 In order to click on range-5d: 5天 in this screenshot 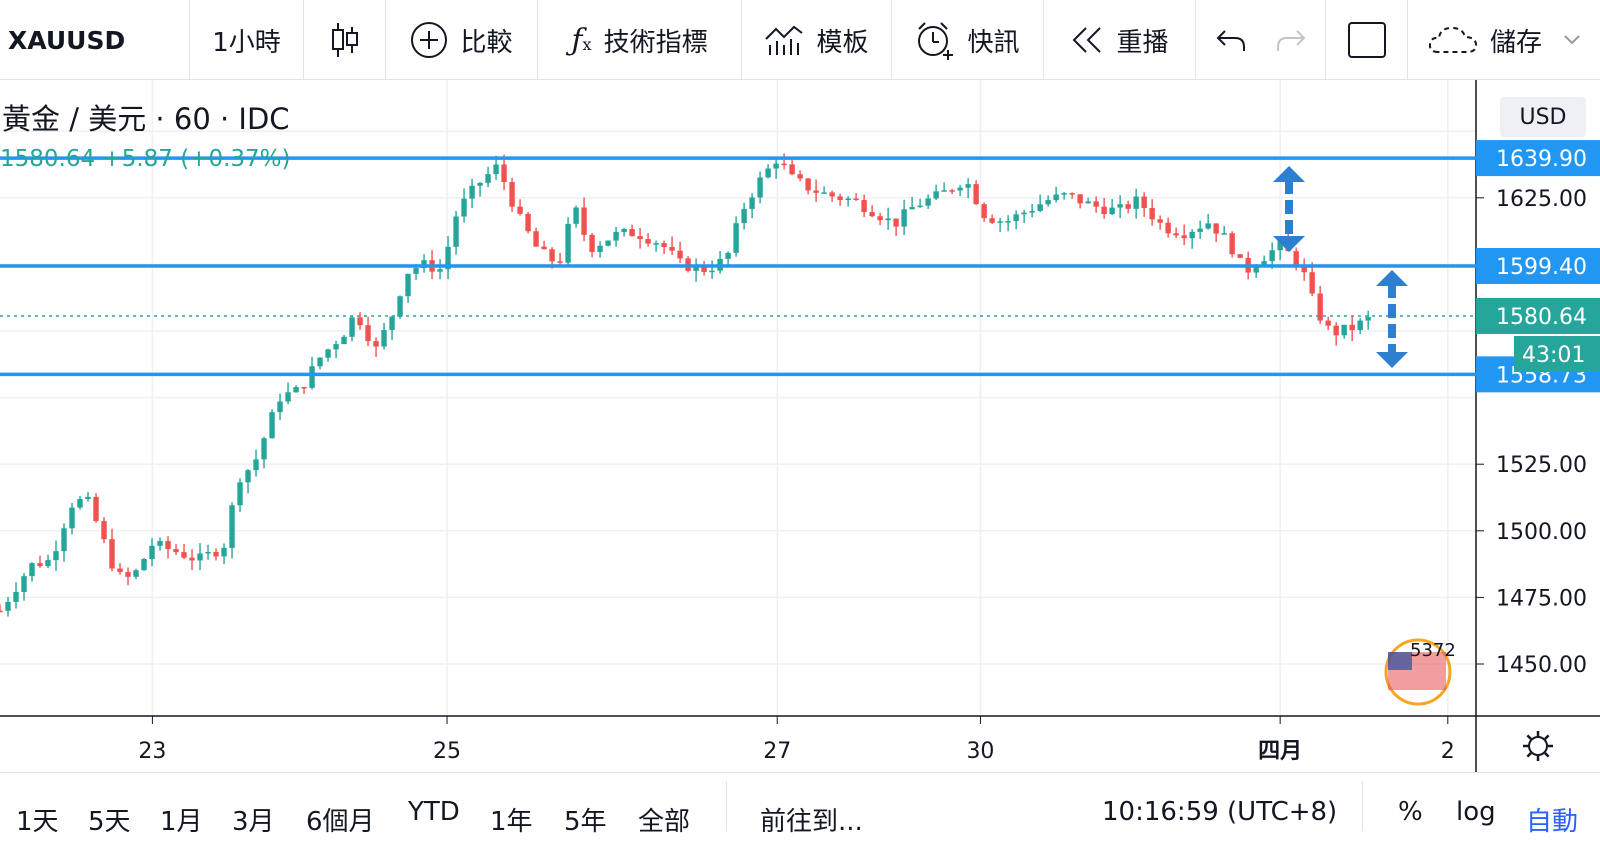, I will do `click(109, 822)`.